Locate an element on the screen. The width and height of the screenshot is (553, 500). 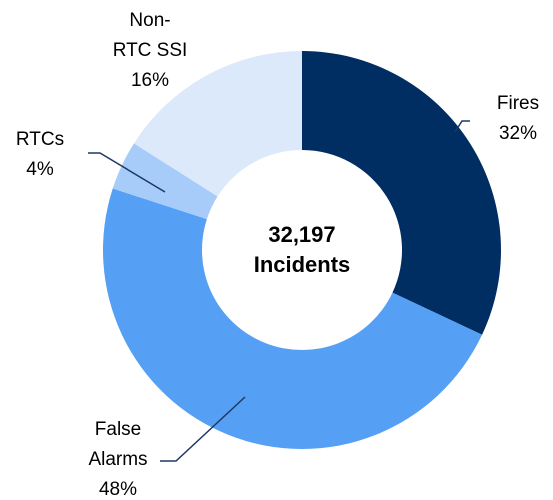
category-name: Non- RTC SSI is located at coordinates (150, 35).